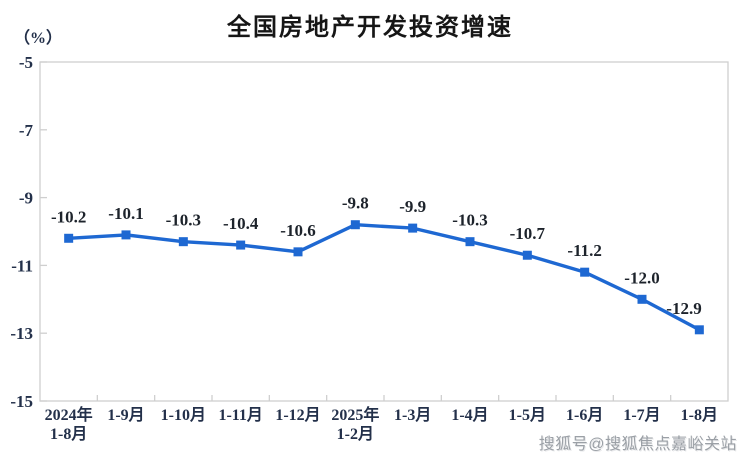 The image size is (740, 455). I want to click on data-label: -9.9, so click(412, 206).